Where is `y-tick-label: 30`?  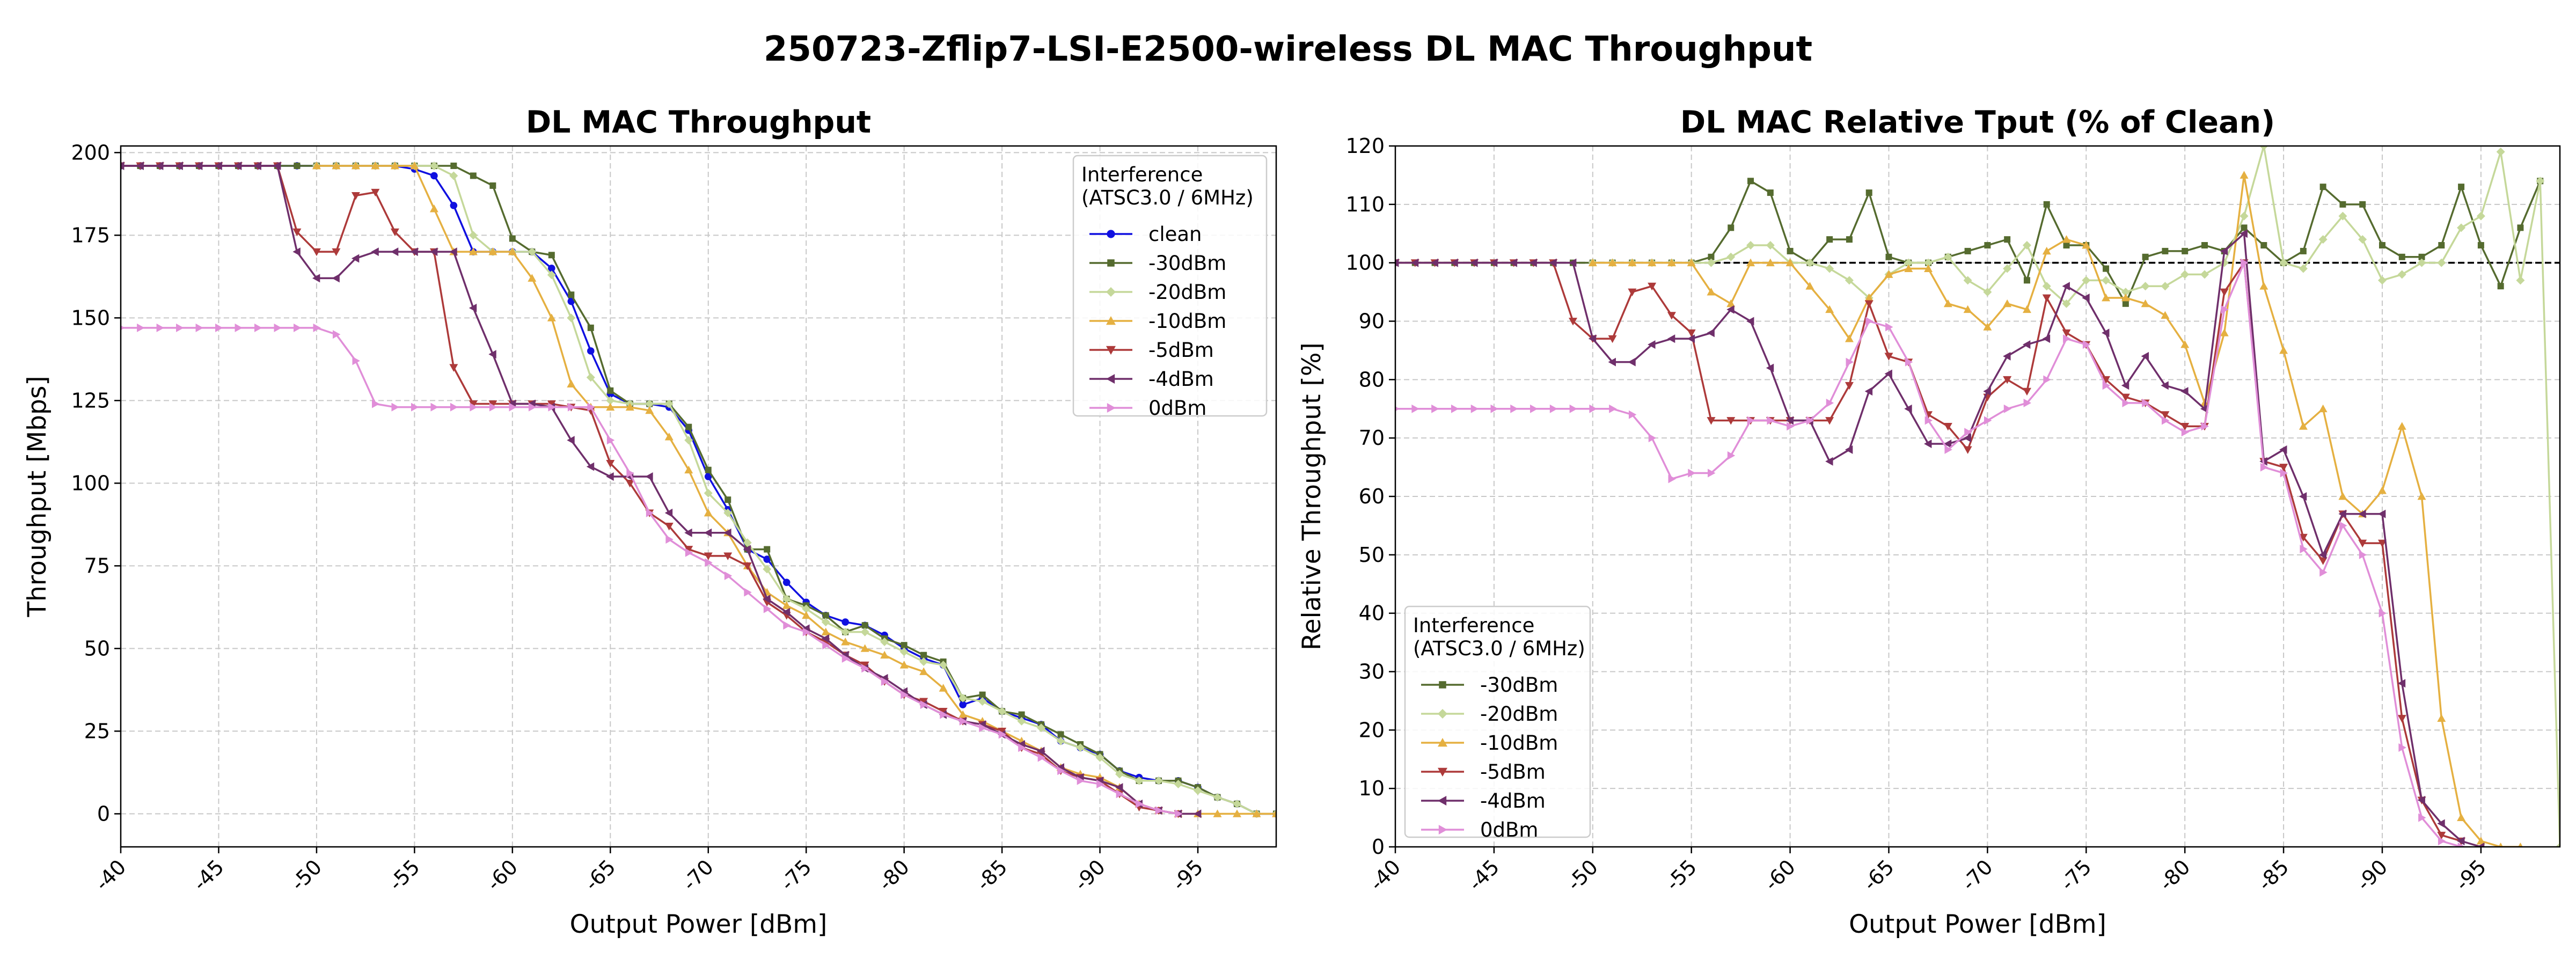 y-tick-label: 30 is located at coordinates (1372, 672).